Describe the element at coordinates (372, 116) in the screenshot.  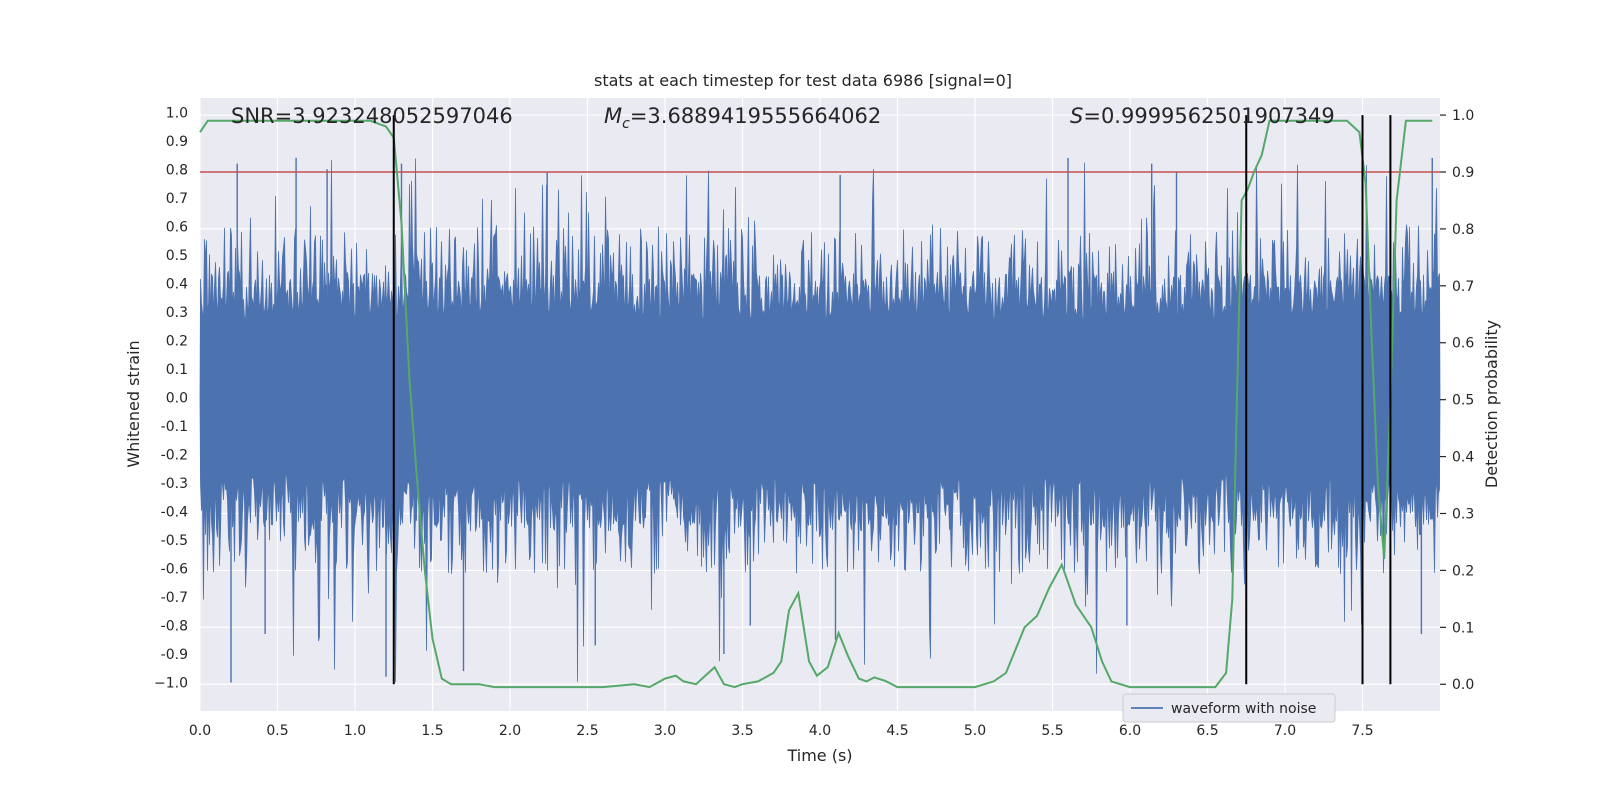
I see `snr-annotation: SNR=3.923248052597046` at that location.